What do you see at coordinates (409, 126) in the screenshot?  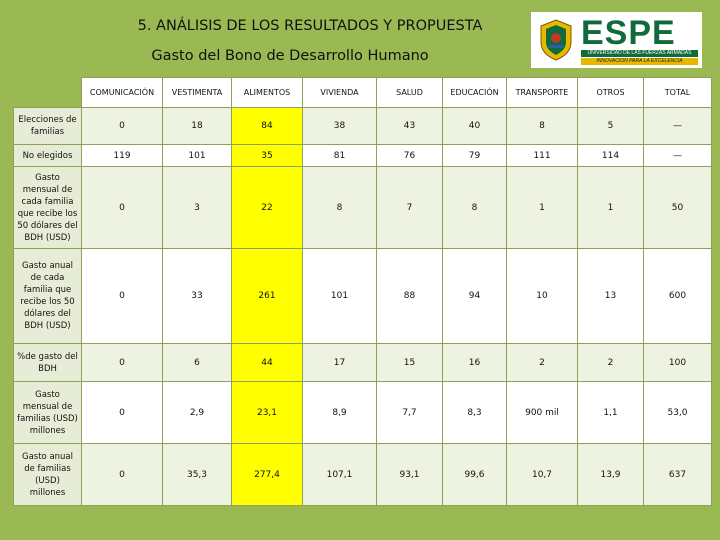 I see `table-cell: 43` at bounding box center [409, 126].